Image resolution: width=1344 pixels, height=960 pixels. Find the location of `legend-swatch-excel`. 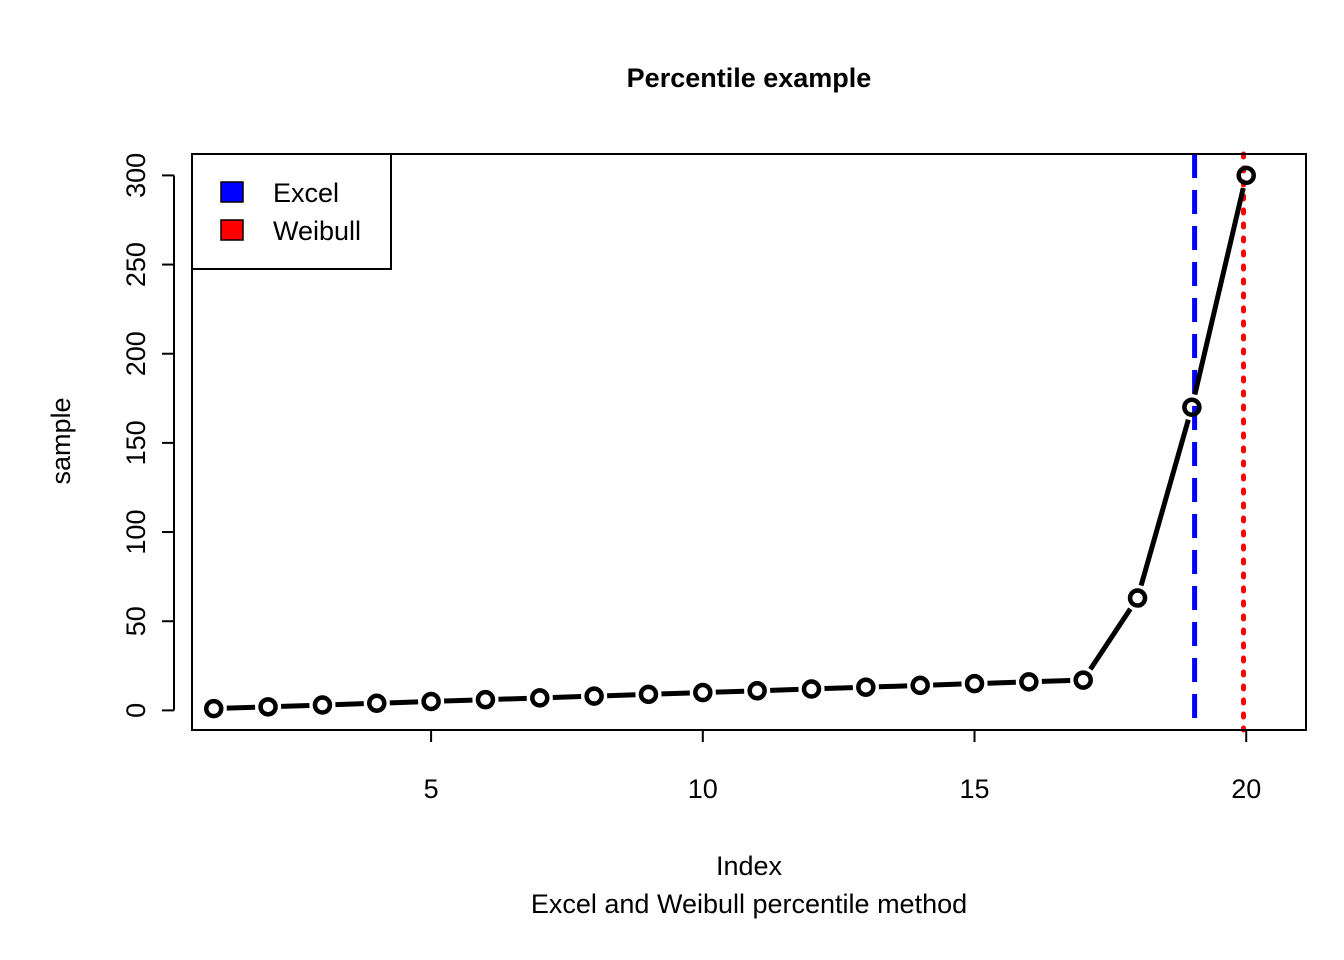

legend-swatch-excel is located at coordinates (232, 192).